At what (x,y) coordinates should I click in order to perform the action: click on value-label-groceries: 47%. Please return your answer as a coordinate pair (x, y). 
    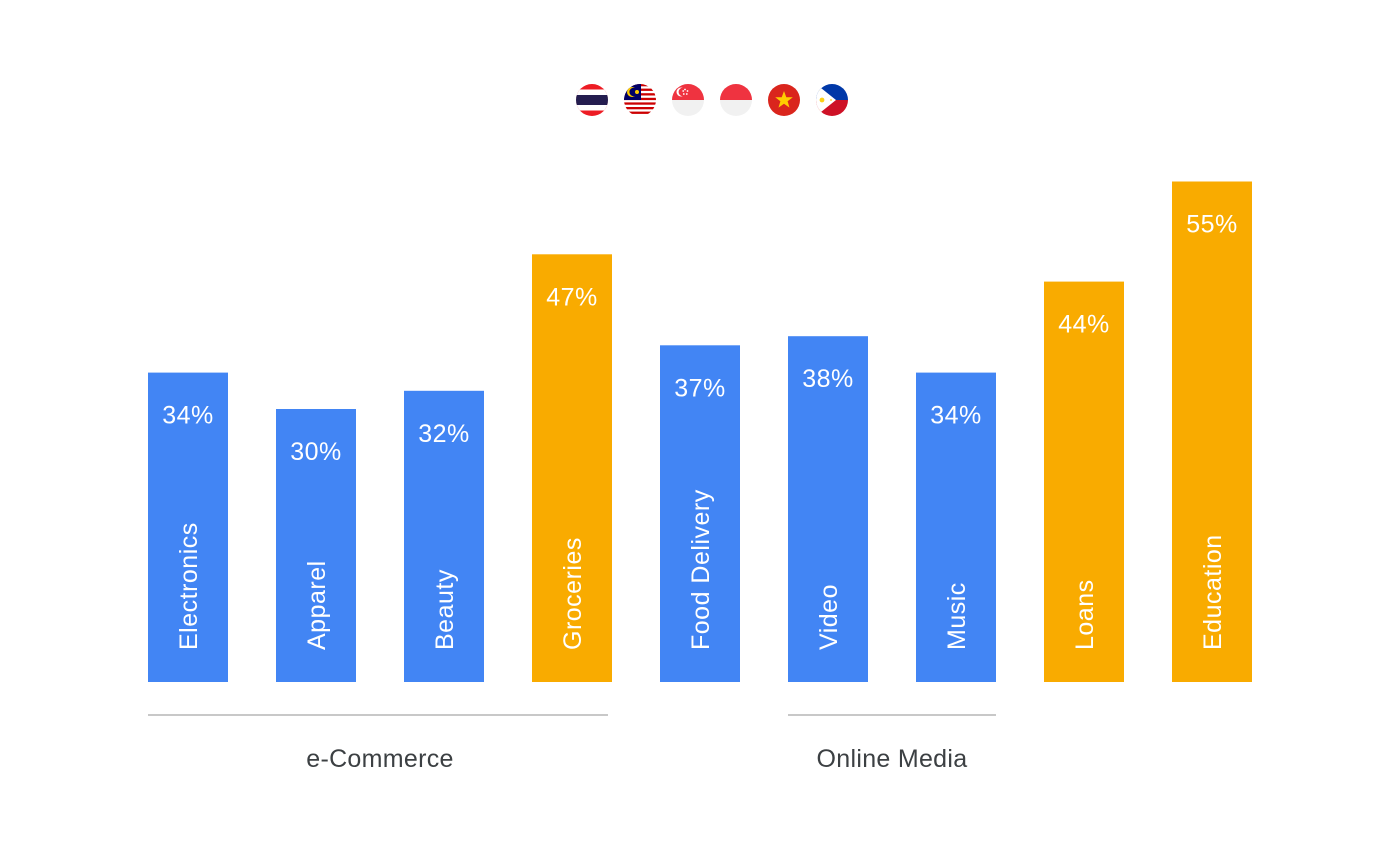
    Looking at the image, I should click on (572, 297).